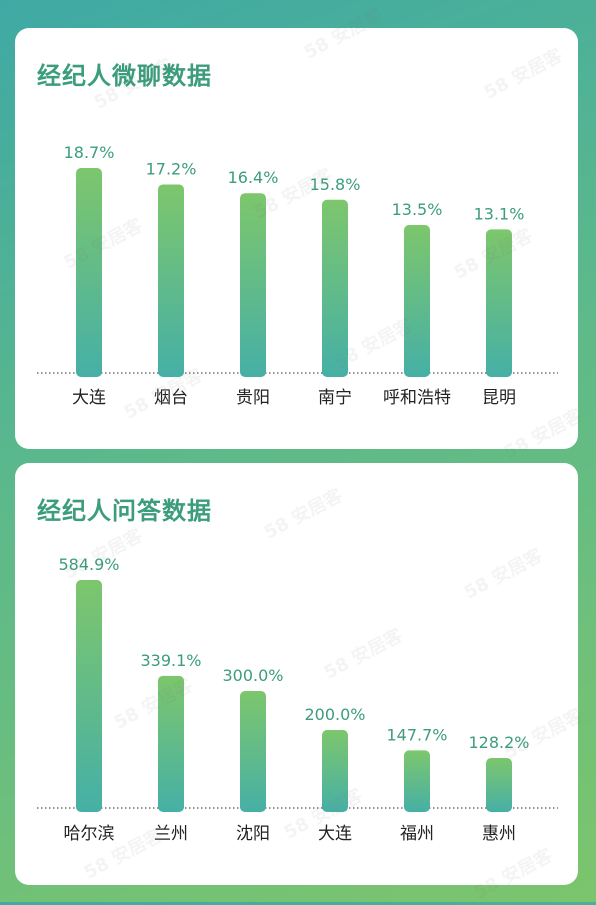 The width and height of the screenshot is (596, 905). What do you see at coordinates (170, 660) in the screenshot?
I see `data-label: 339.1%` at bounding box center [170, 660].